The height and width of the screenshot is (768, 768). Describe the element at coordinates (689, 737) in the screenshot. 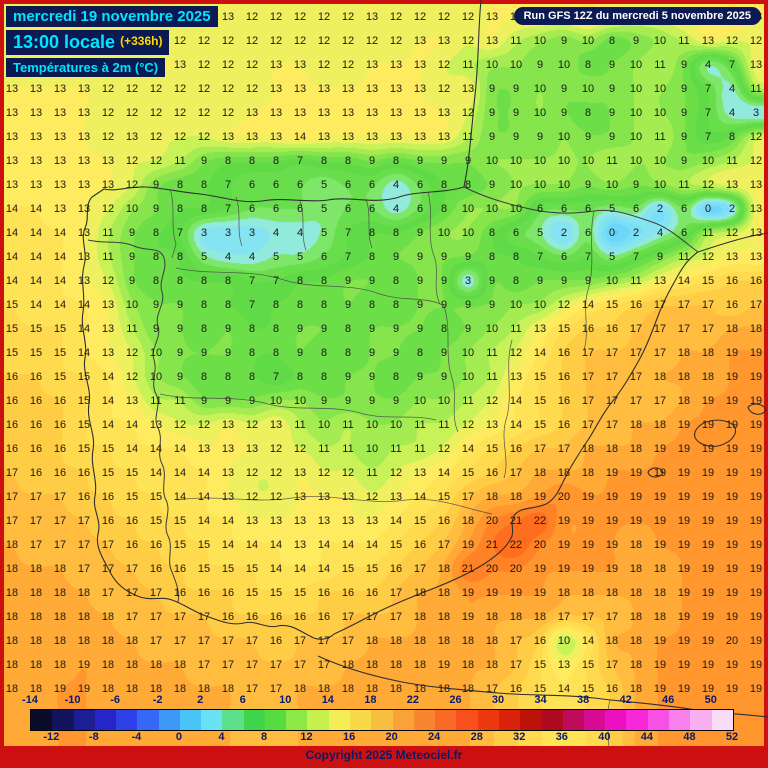

I see `scale-tick-label: 48` at that location.